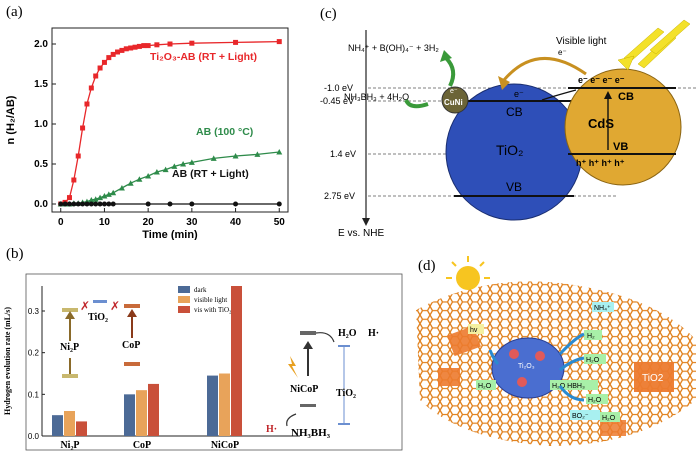  I want to click on h-tag, so click(610, 417).